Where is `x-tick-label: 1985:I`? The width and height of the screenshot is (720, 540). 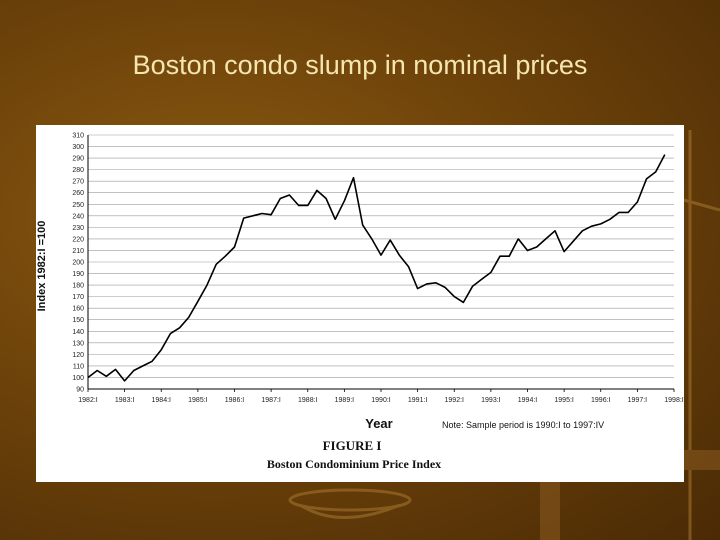 x-tick-label: 1985:I is located at coordinates (198, 400).